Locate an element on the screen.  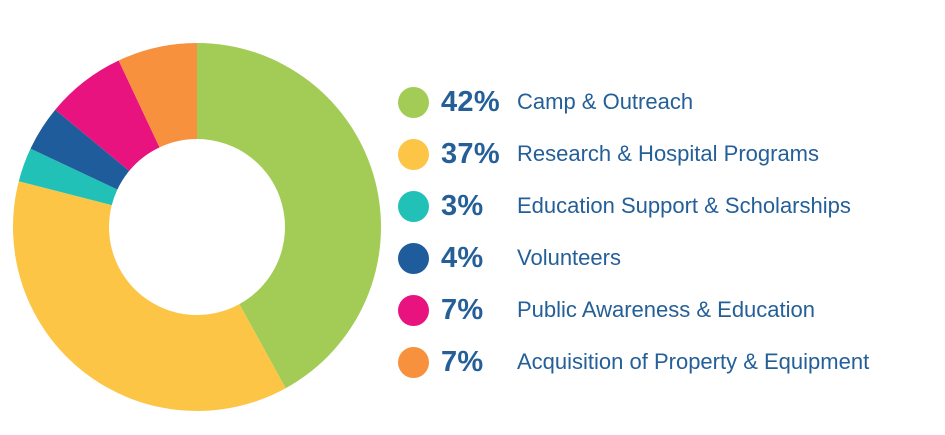
legend-item: 37% Research & Hospital Programs is located at coordinates (668, 154).